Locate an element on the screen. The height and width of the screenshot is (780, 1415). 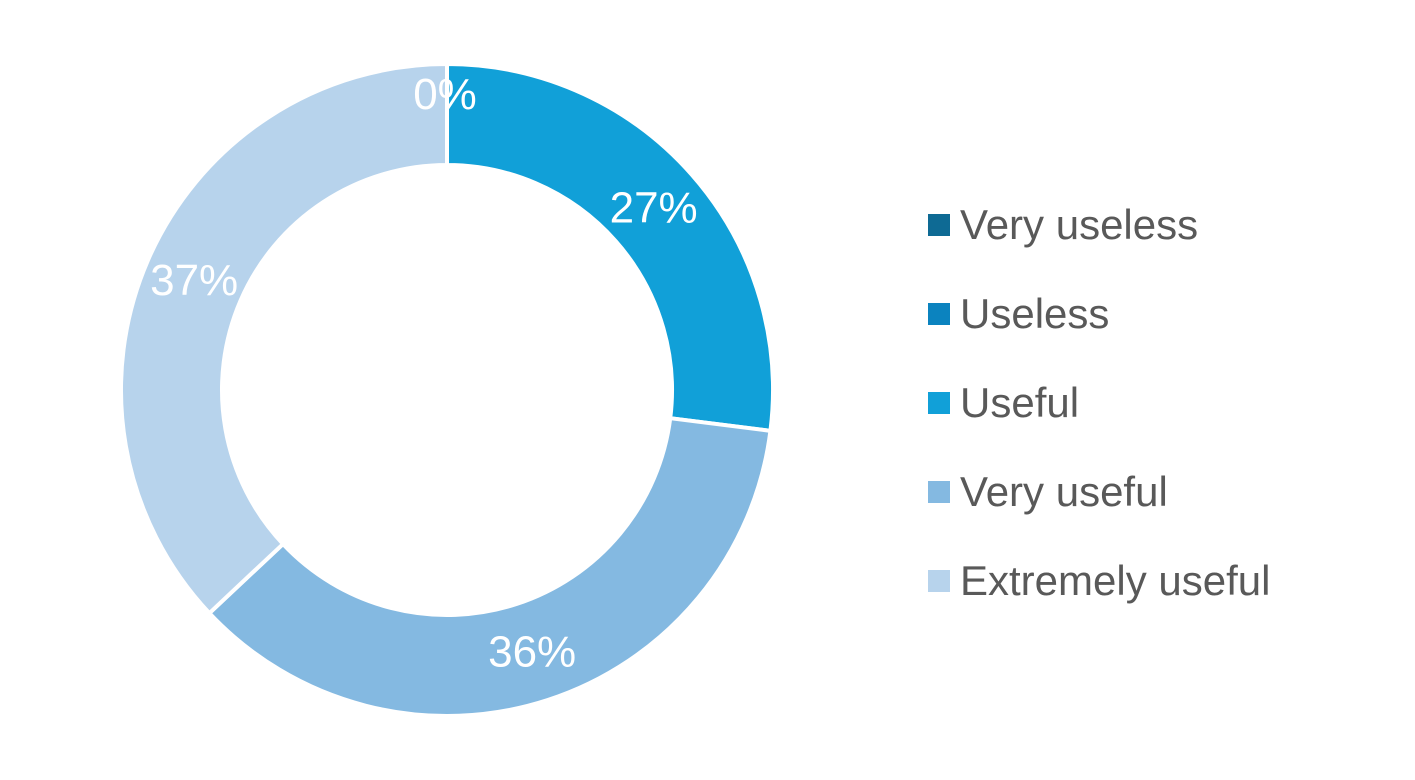
legend-item-useful: Useful is located at coordinates (1163, 402).